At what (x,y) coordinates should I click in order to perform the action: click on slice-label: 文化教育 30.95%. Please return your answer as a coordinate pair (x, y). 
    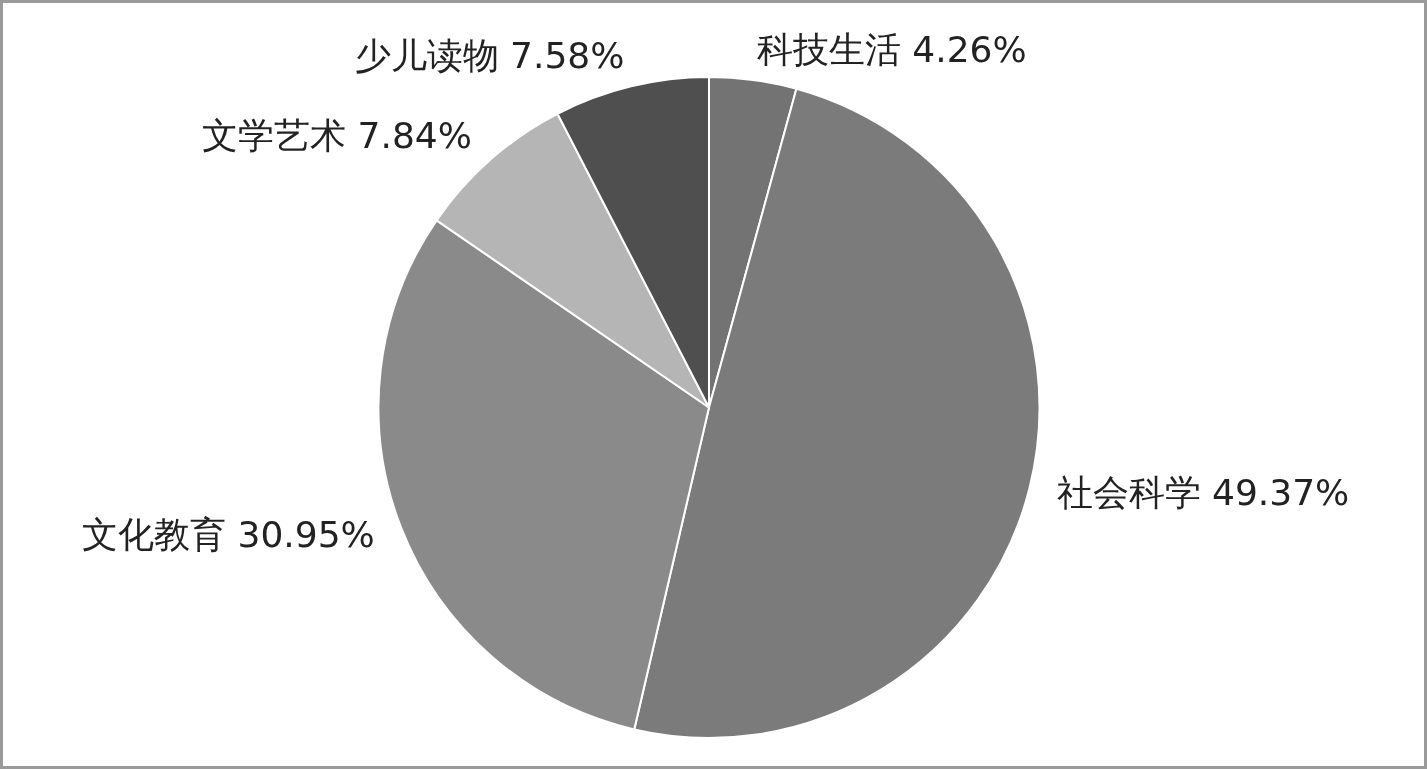
    Looking at the image, I should click on (228, 534).